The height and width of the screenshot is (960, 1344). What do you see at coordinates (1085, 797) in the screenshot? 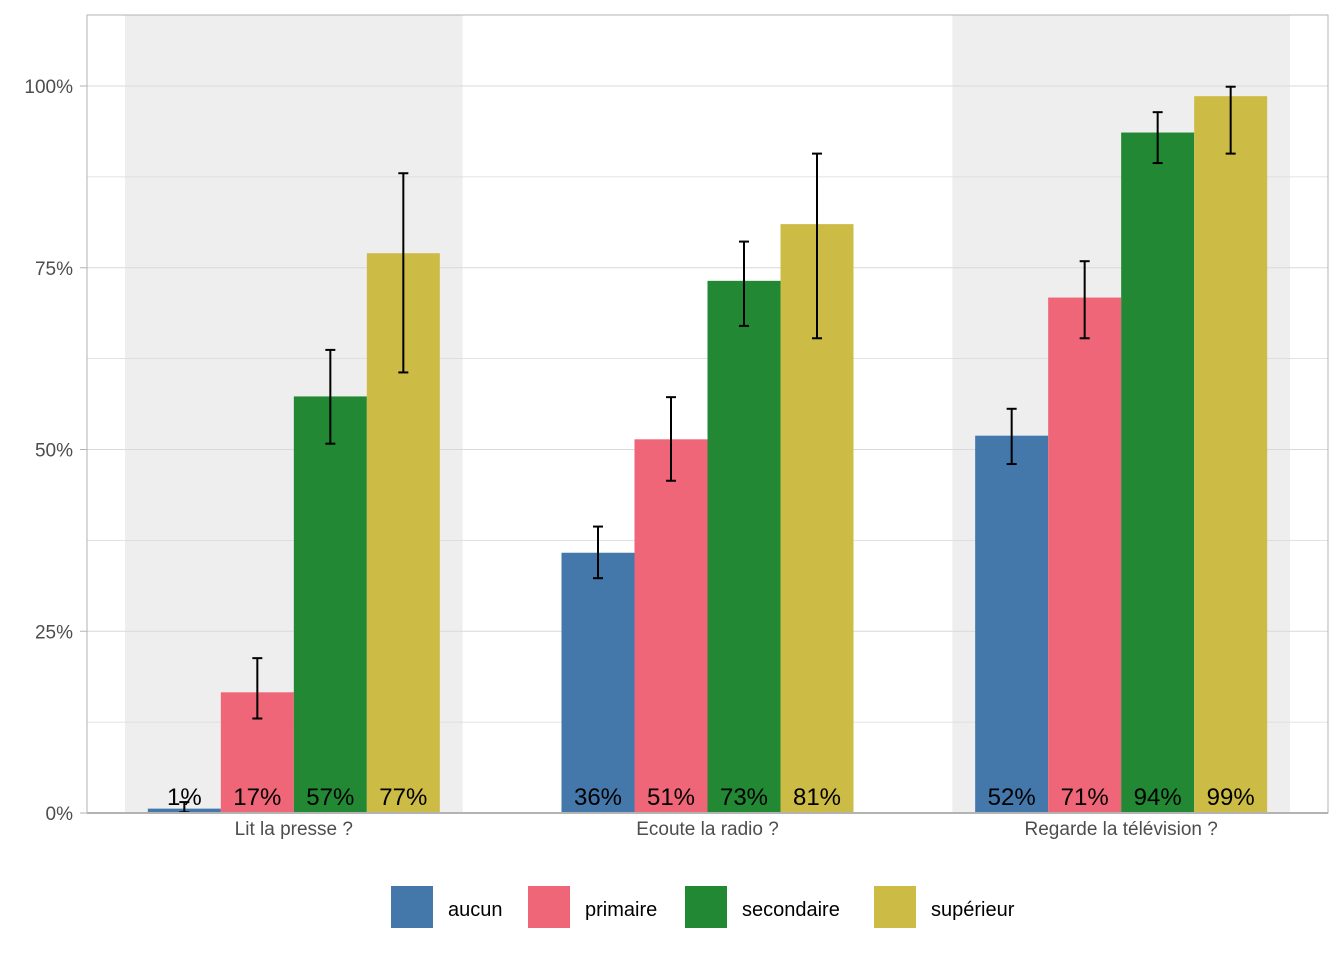
I see `bar-label: 71%` at bounding box center [1085, 797].